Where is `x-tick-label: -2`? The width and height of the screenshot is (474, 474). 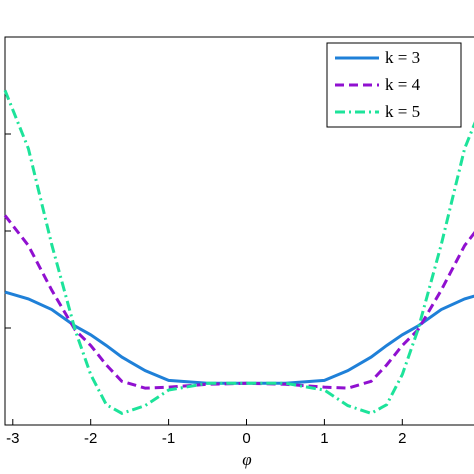 x-tick-label: -2 is located at coordinates (90, 438).